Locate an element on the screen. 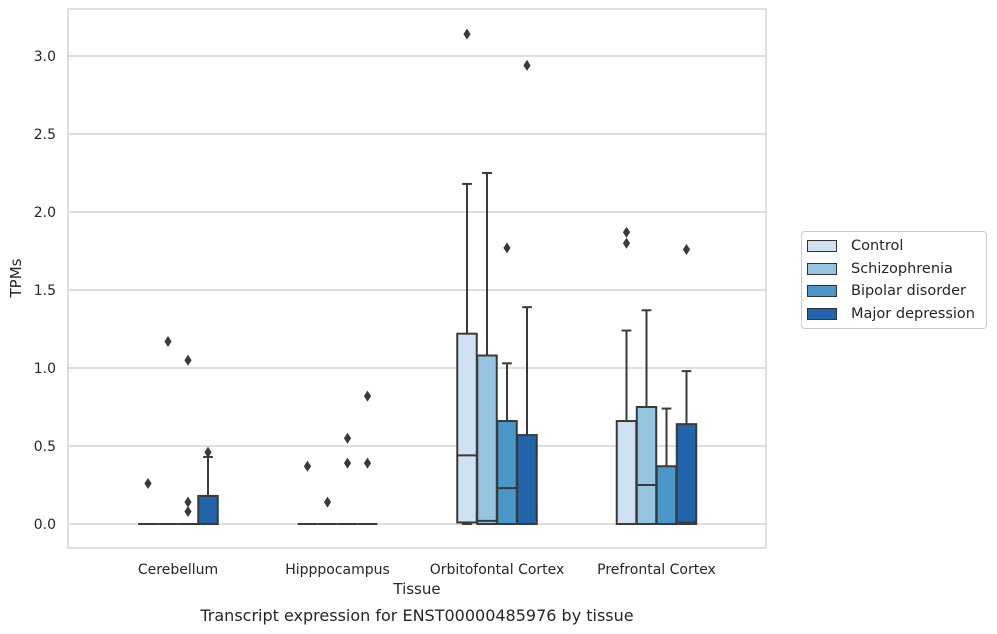  x-tick-label: Prefrontal Cortex is located at coordinates (656, 570).